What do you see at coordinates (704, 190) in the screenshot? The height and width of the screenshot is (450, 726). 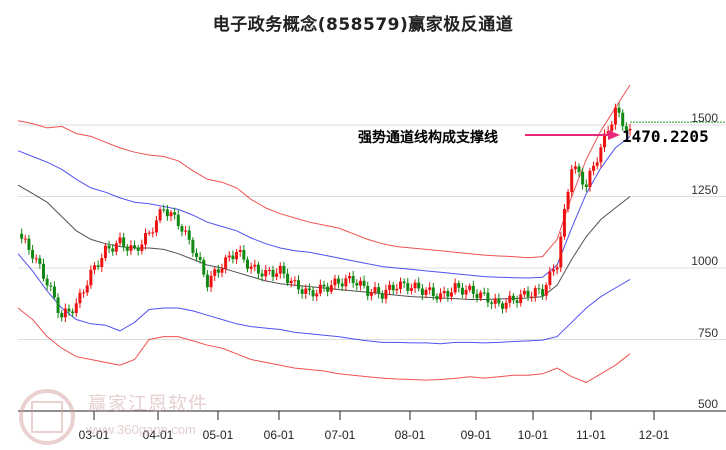 I see `y-tick-1250: 1250` at bounding box center [704, 190].